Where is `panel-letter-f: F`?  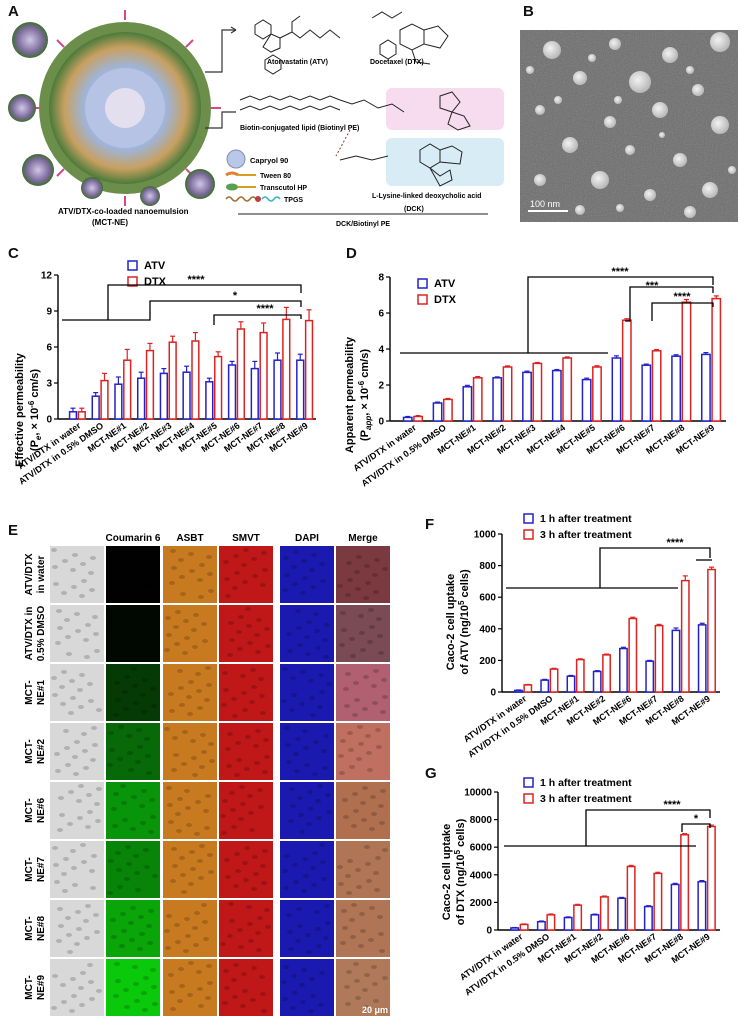 panel-letter-f: F is located at coordinates (430, 524).